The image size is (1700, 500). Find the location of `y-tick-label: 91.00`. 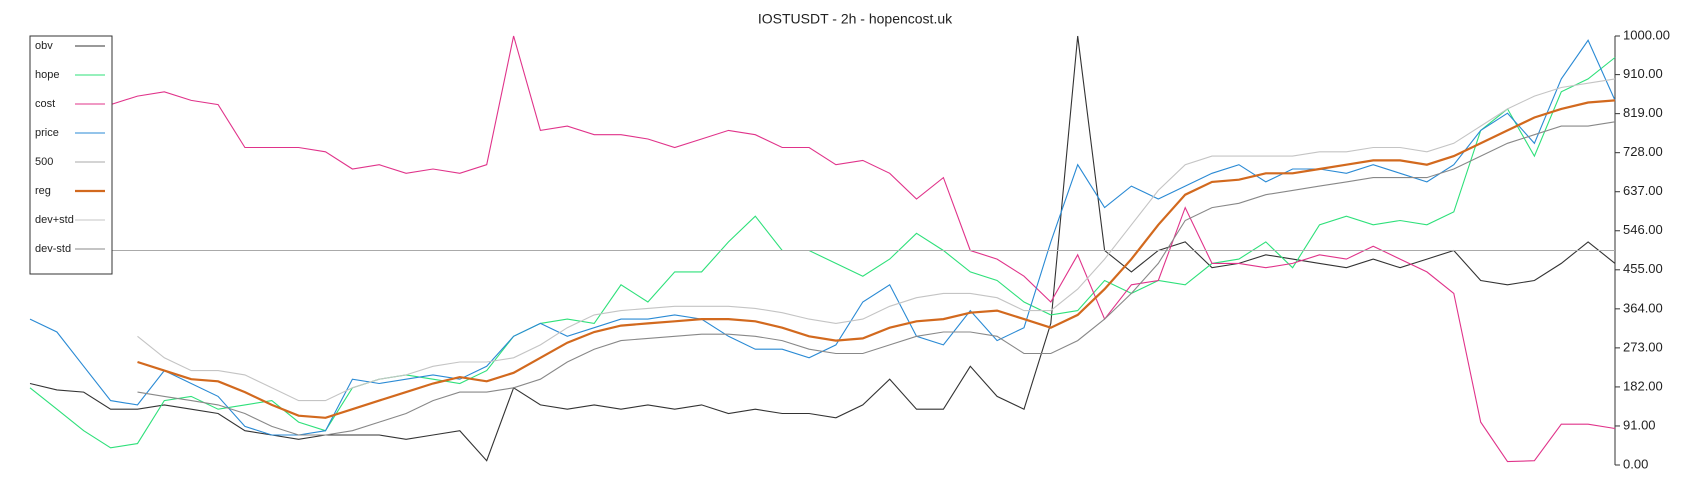

y-tick-label: 91.00 is located at coordinates (1639, 424).